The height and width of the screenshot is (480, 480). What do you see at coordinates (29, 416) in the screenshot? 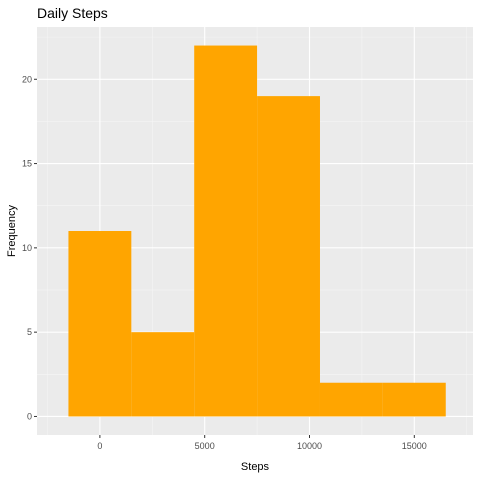
I see `y-tick-label: 0` at bounding box center [29, 416].